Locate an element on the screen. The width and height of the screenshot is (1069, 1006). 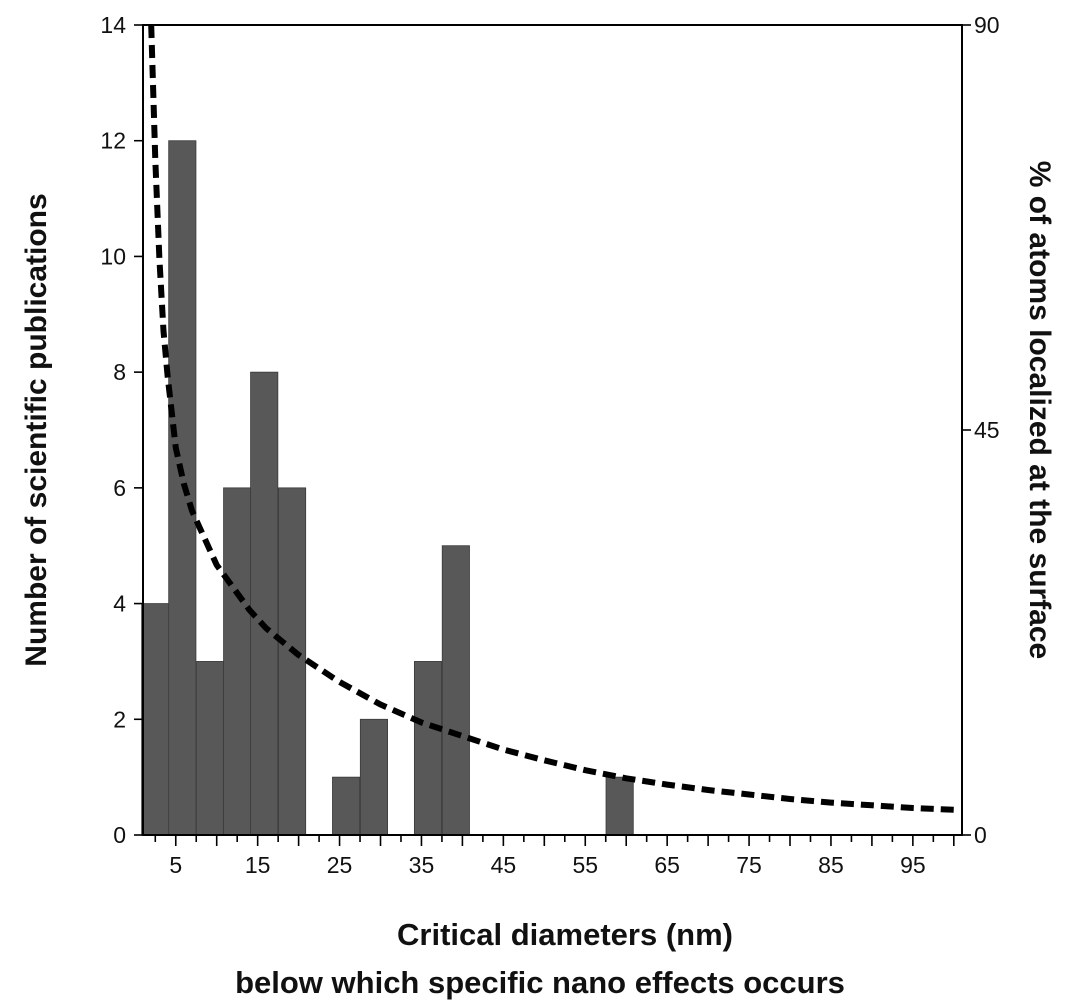
y-tick-label: 0 is located at coordinates (119, 835).